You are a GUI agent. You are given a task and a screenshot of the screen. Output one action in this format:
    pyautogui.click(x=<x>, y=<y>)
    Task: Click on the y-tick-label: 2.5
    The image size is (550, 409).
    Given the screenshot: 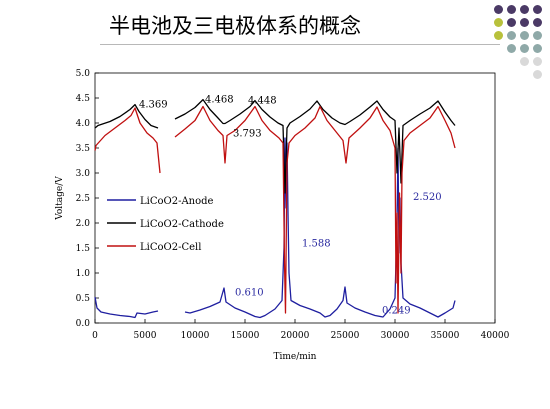 What is the action you would take?
    pyautogui.click(x=83, y=199)
    